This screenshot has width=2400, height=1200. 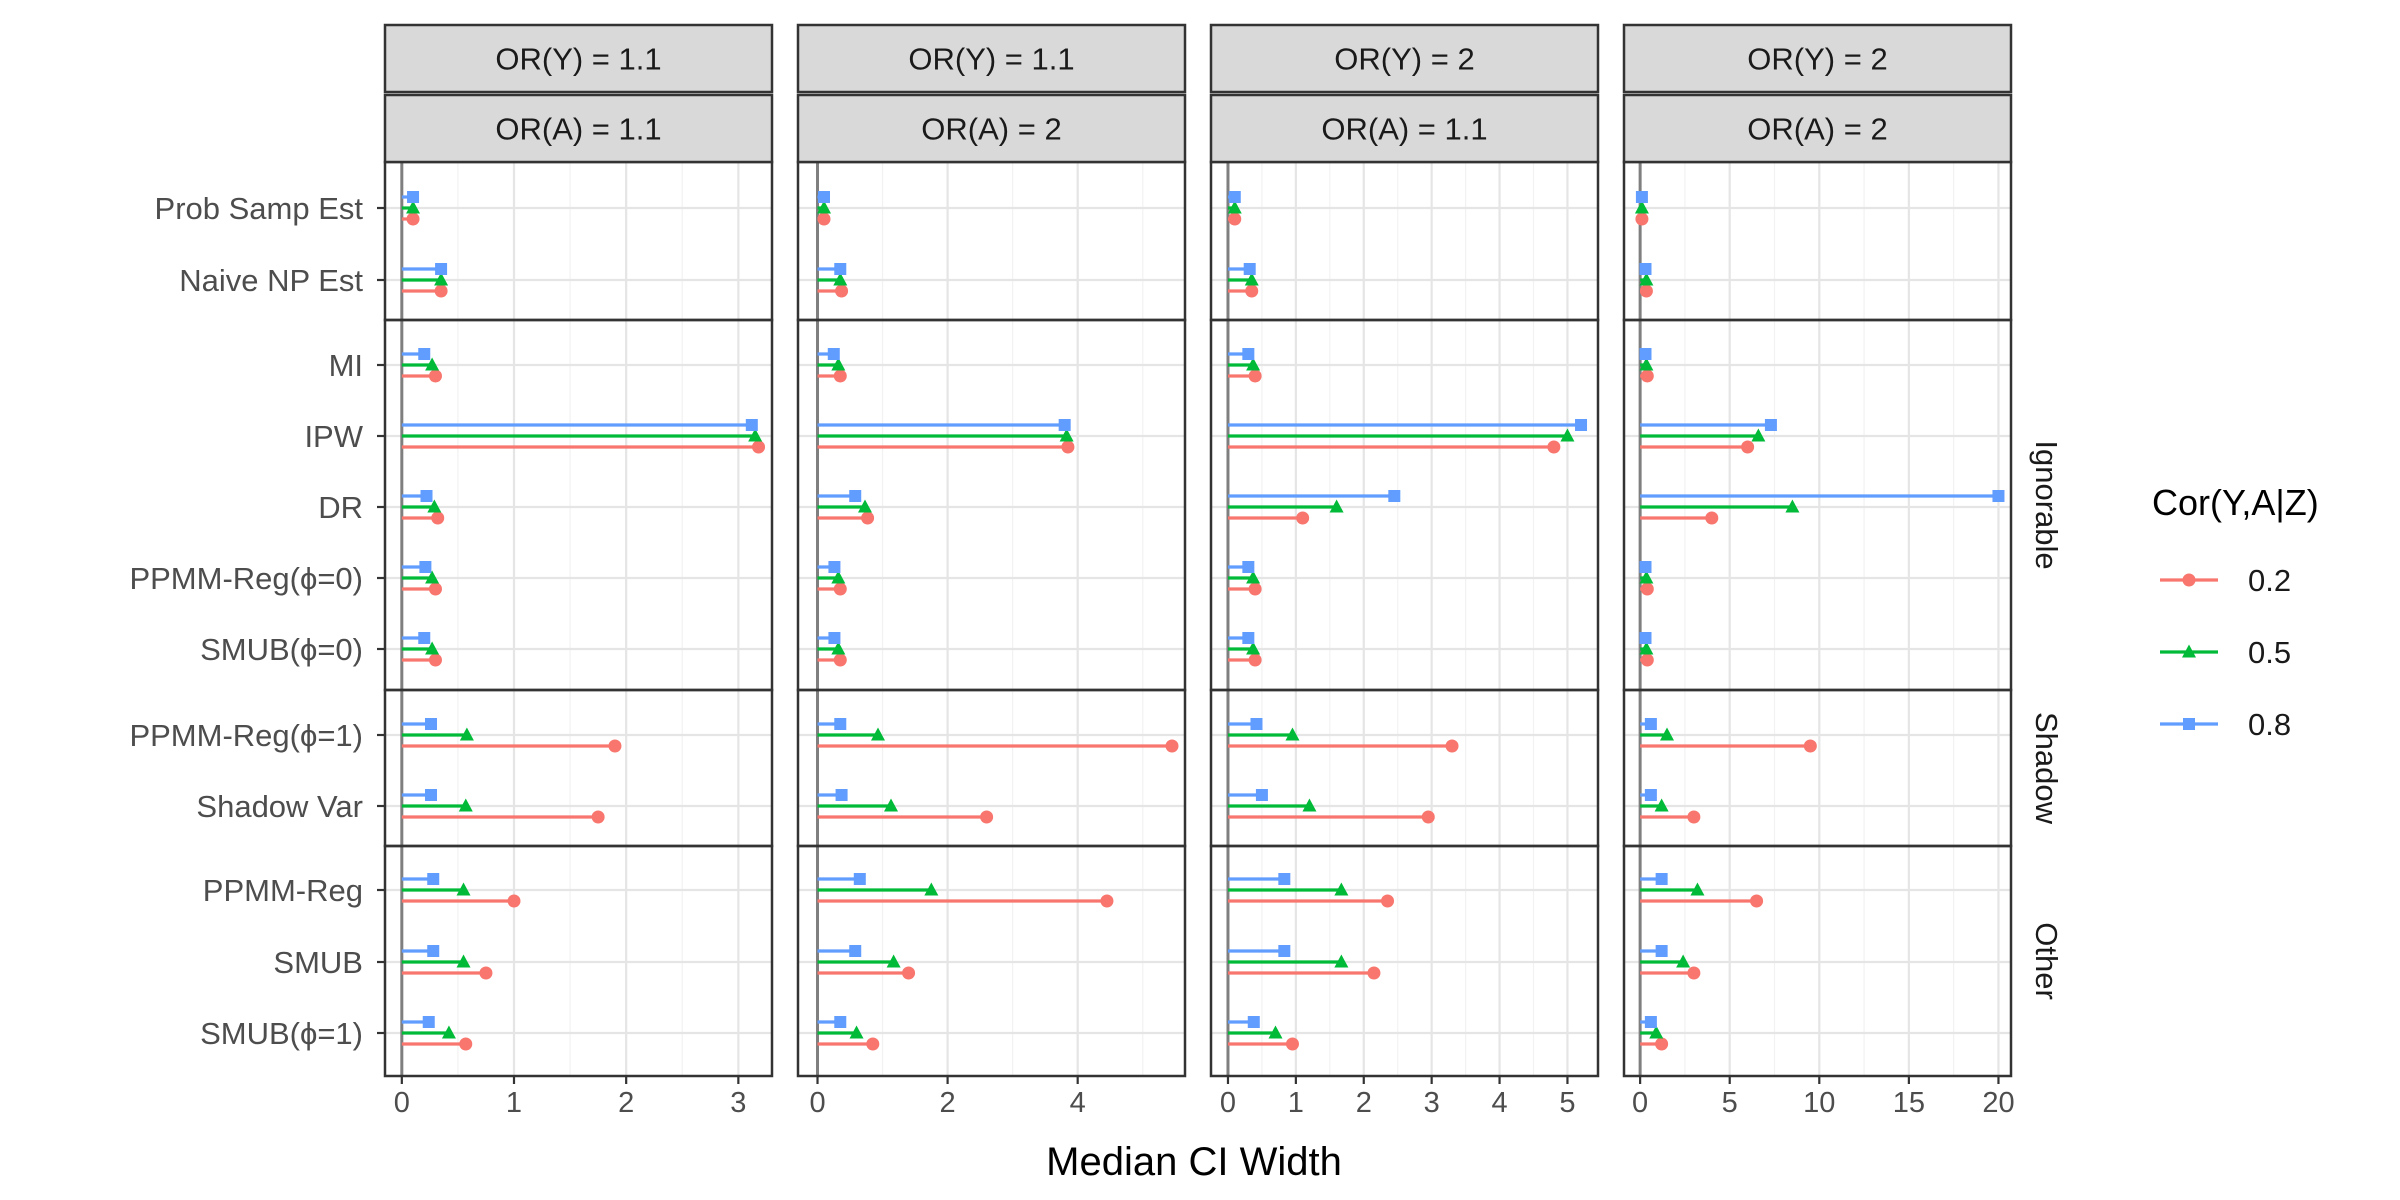 I want to click on row-label: PPMM-Reg, so click(x=283, y=890).